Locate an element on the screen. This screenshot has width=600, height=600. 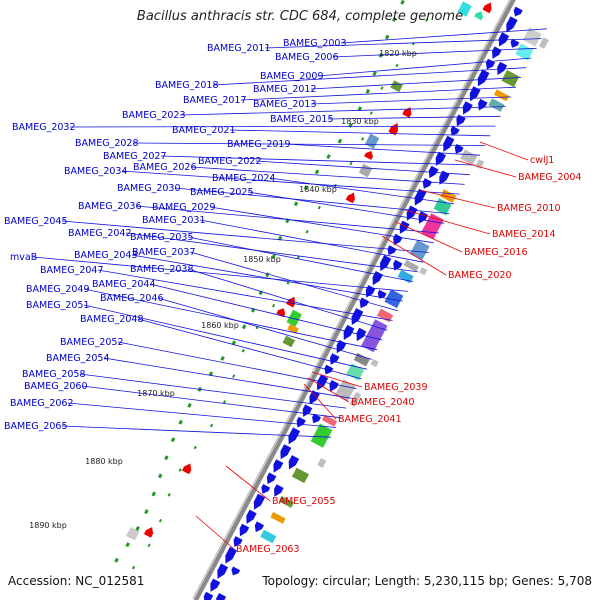
forward-gene-label: BAMEG_2018 is located at coordinates (187, 85).